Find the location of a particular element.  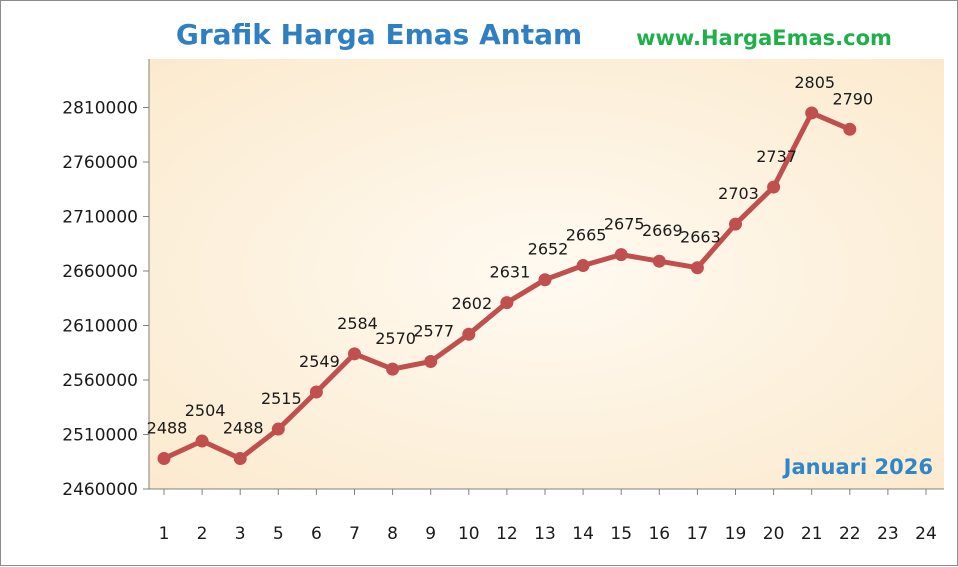

y-tick-label: 2710000 is located at coordinates (100, 218).